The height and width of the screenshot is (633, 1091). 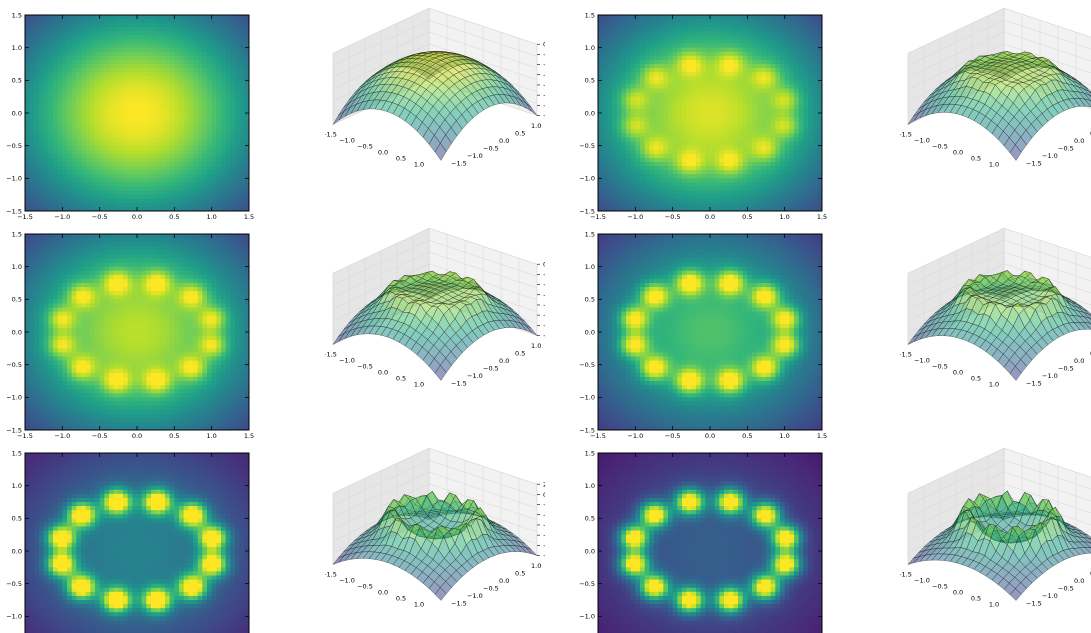 What do you see at coordinates (548, 106) in the screenshot?
I see `z-tick-label: −6` at bounding box center [548, 106].